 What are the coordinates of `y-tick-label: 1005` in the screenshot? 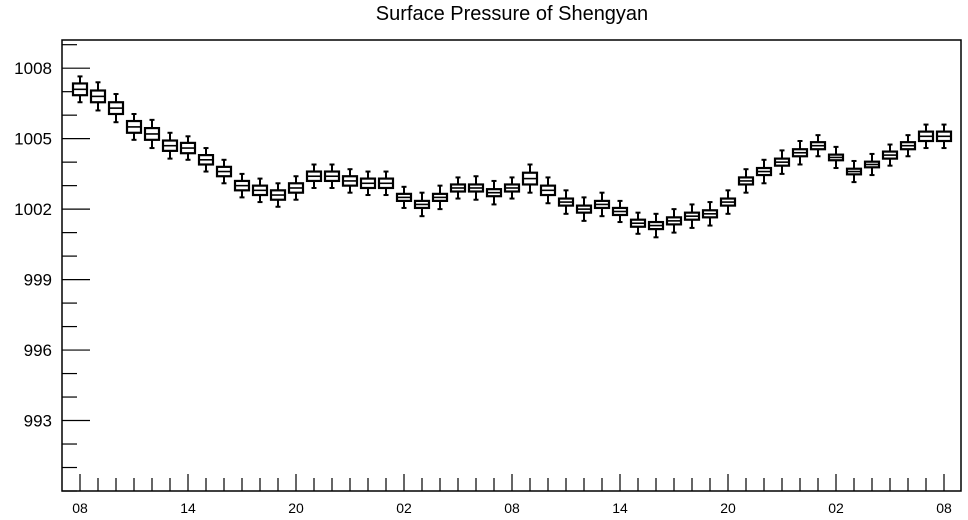 It's located at (33, 139).